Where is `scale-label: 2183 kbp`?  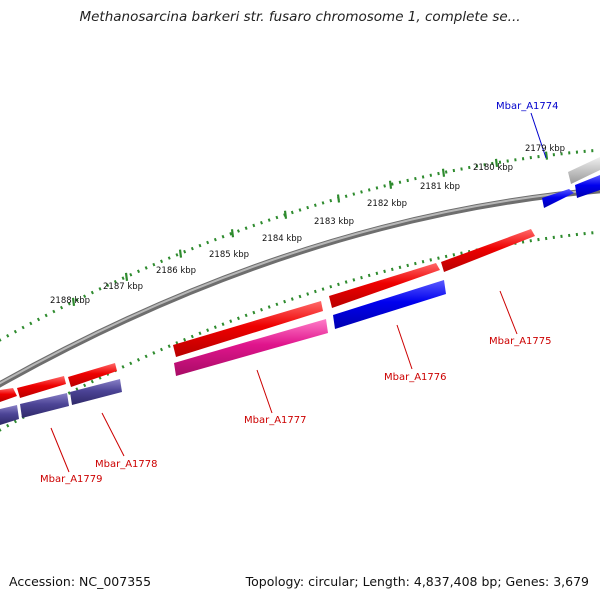
scale-label: 2183 kbp is located at coordinates (334, 222).